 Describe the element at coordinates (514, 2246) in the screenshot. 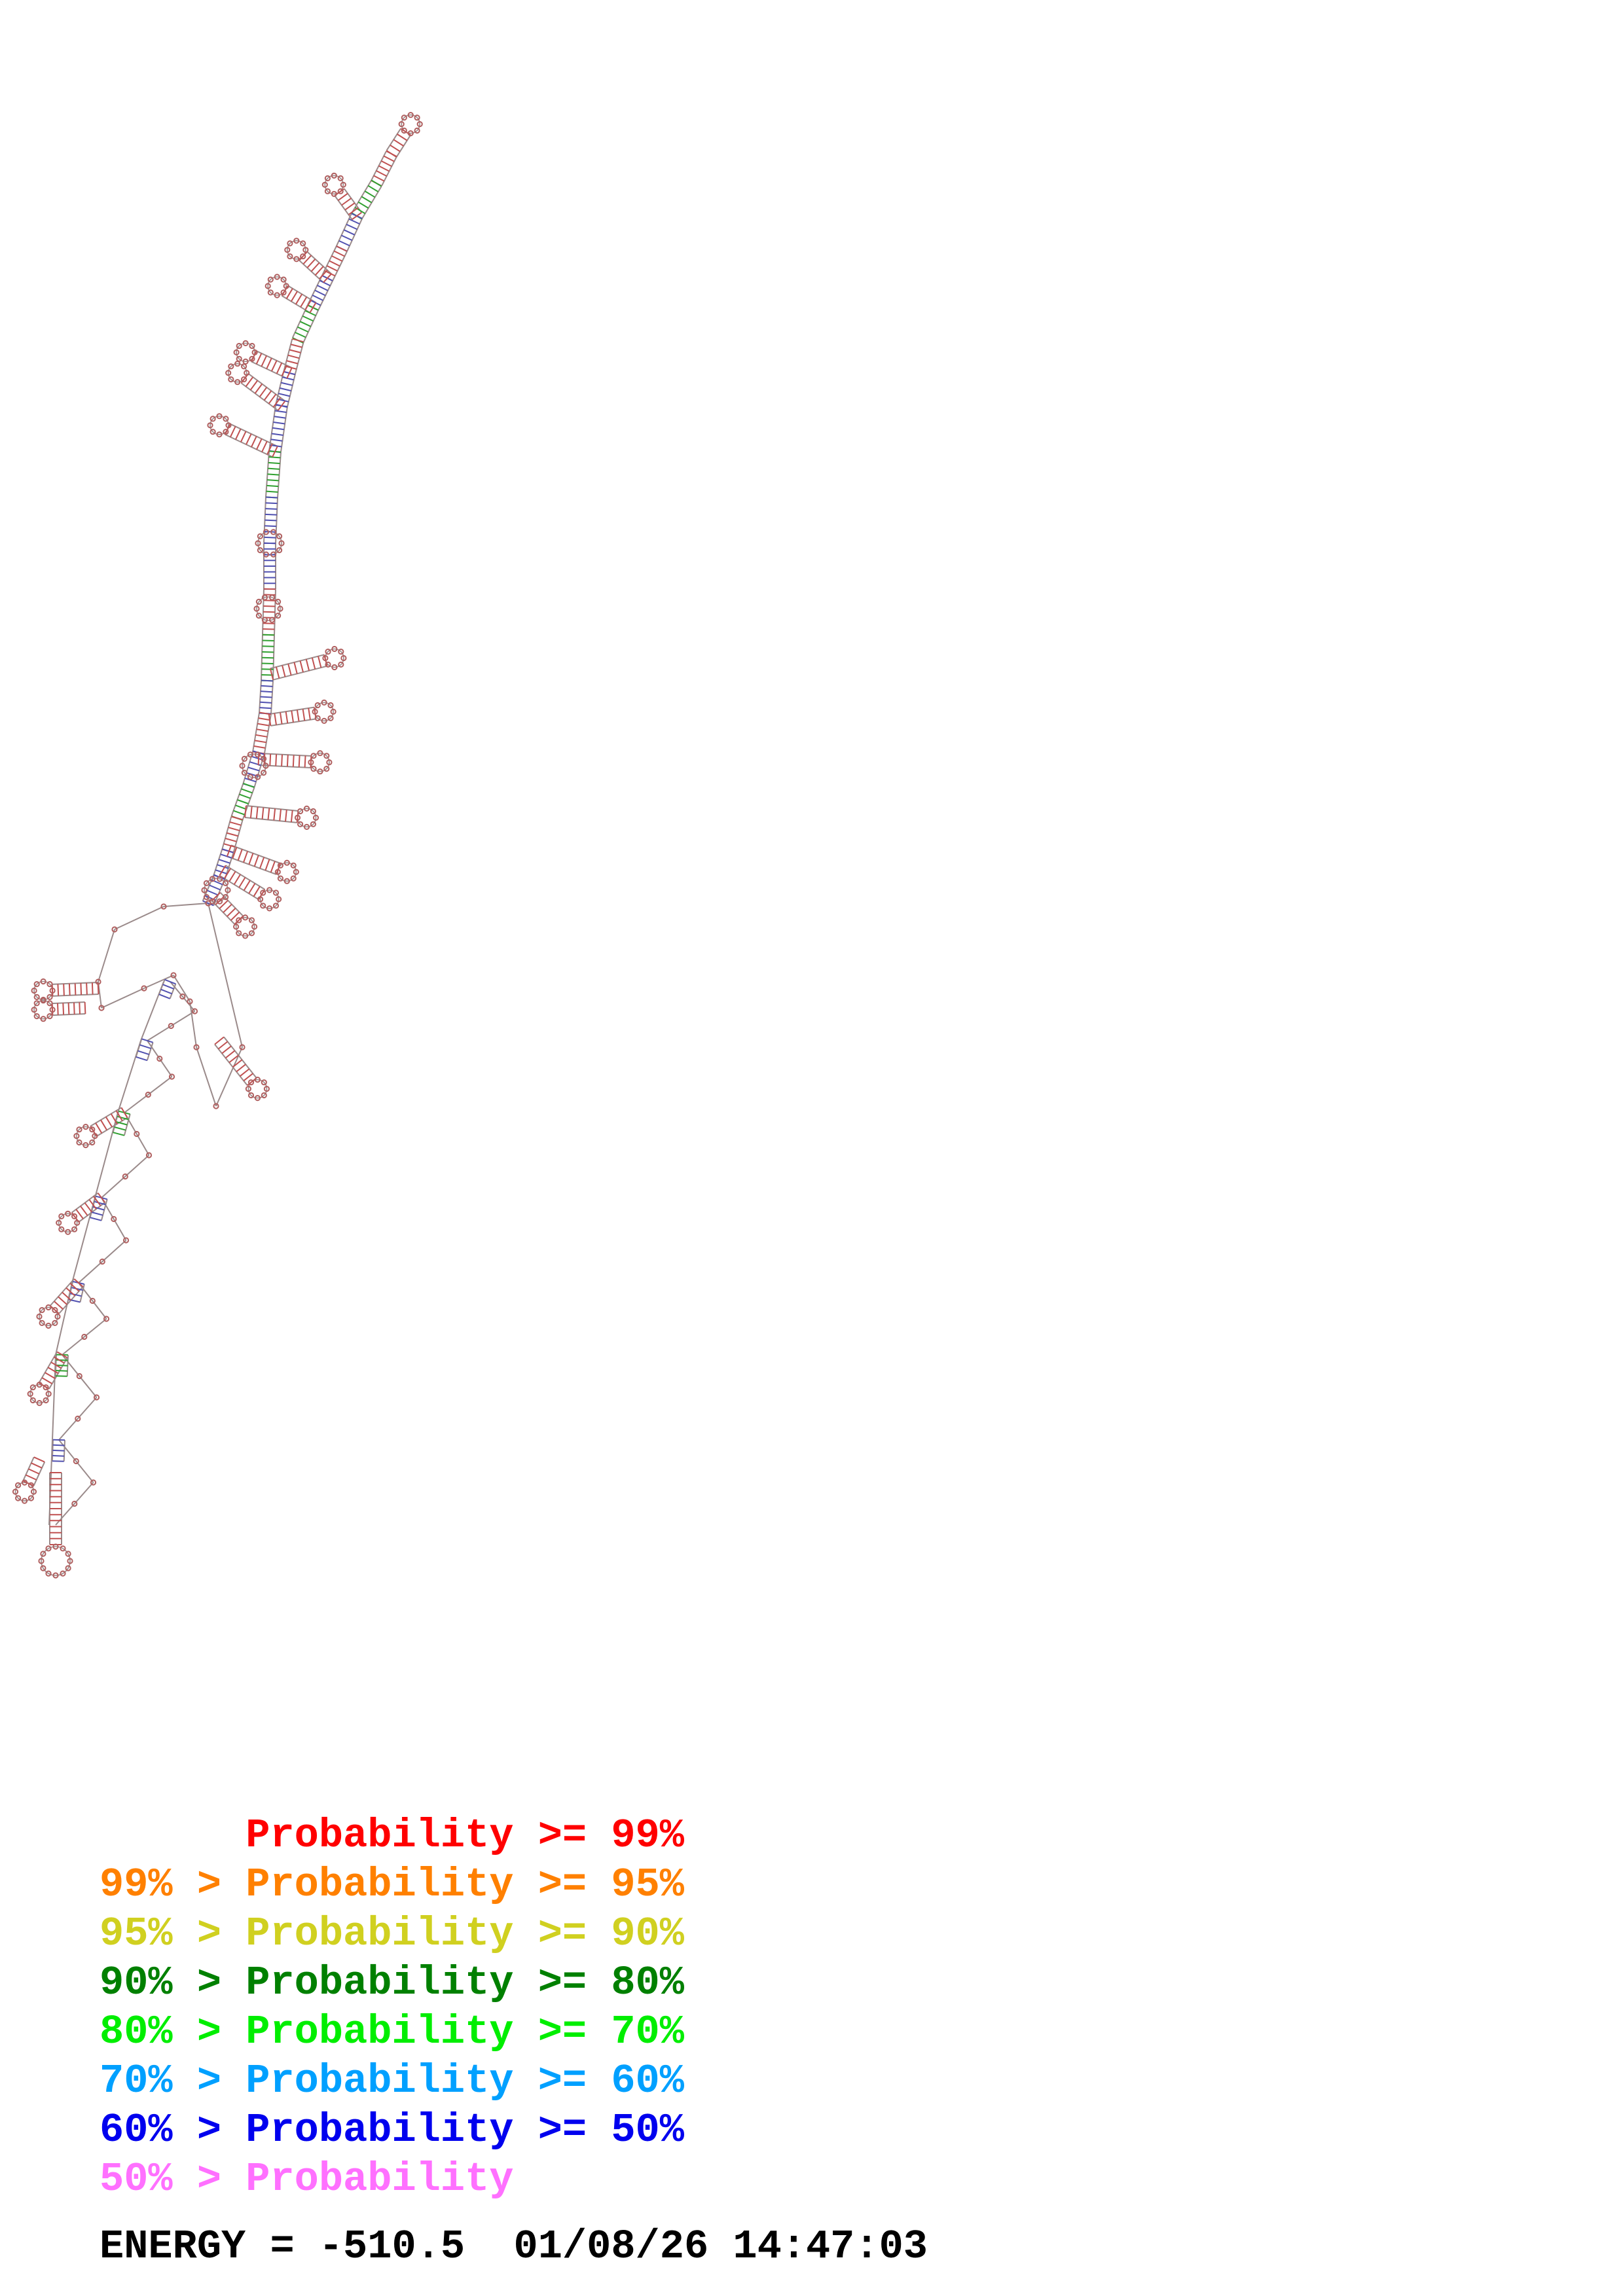

I see `energy-timestamp: ENERGY = -510.5 01/08/26 14:47:03` at that location.